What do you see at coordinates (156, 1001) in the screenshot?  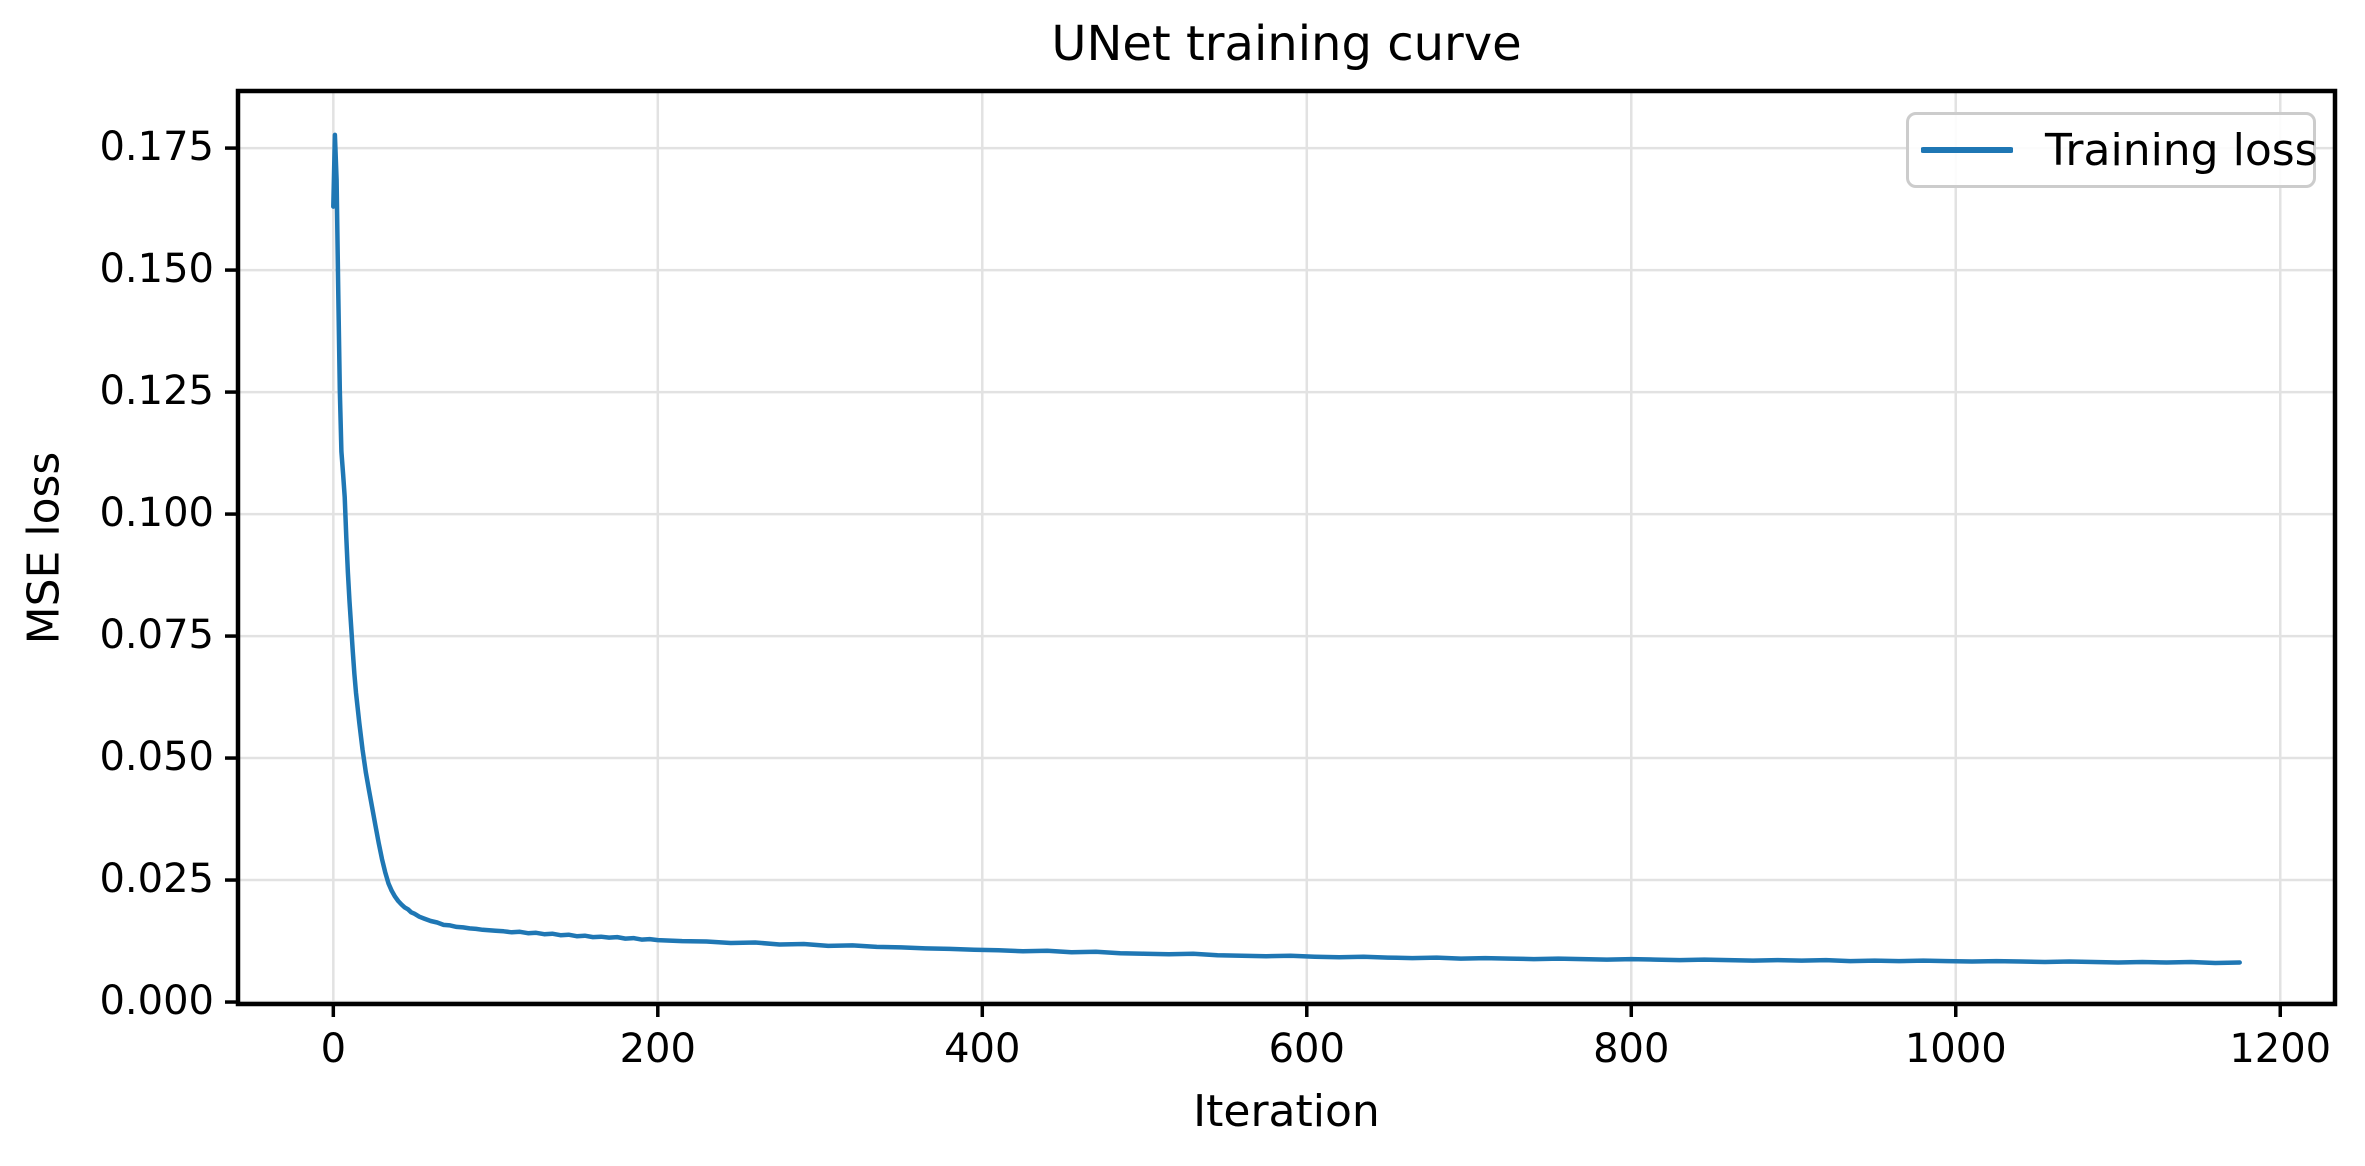 I see `y-tick-label: 0.000` at bounding box center [156, 1001].